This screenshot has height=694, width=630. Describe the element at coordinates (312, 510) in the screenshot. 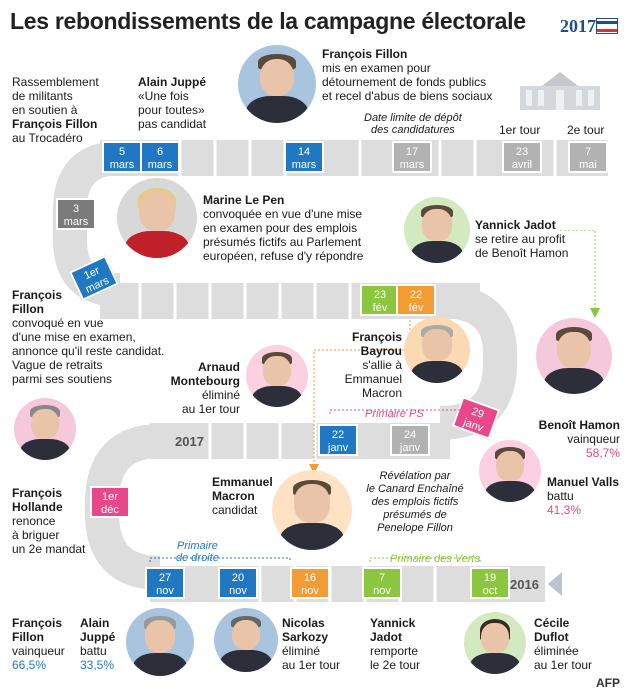

I see `macron-photo` at that location.